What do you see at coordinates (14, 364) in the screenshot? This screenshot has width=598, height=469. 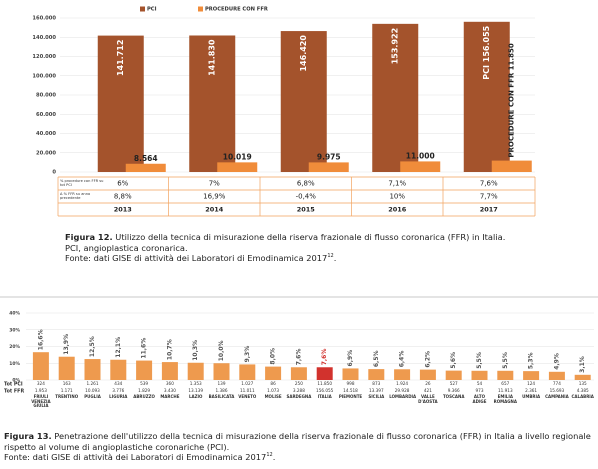 I see `y-tick-label: 10%` at bounding box center [14, 364].